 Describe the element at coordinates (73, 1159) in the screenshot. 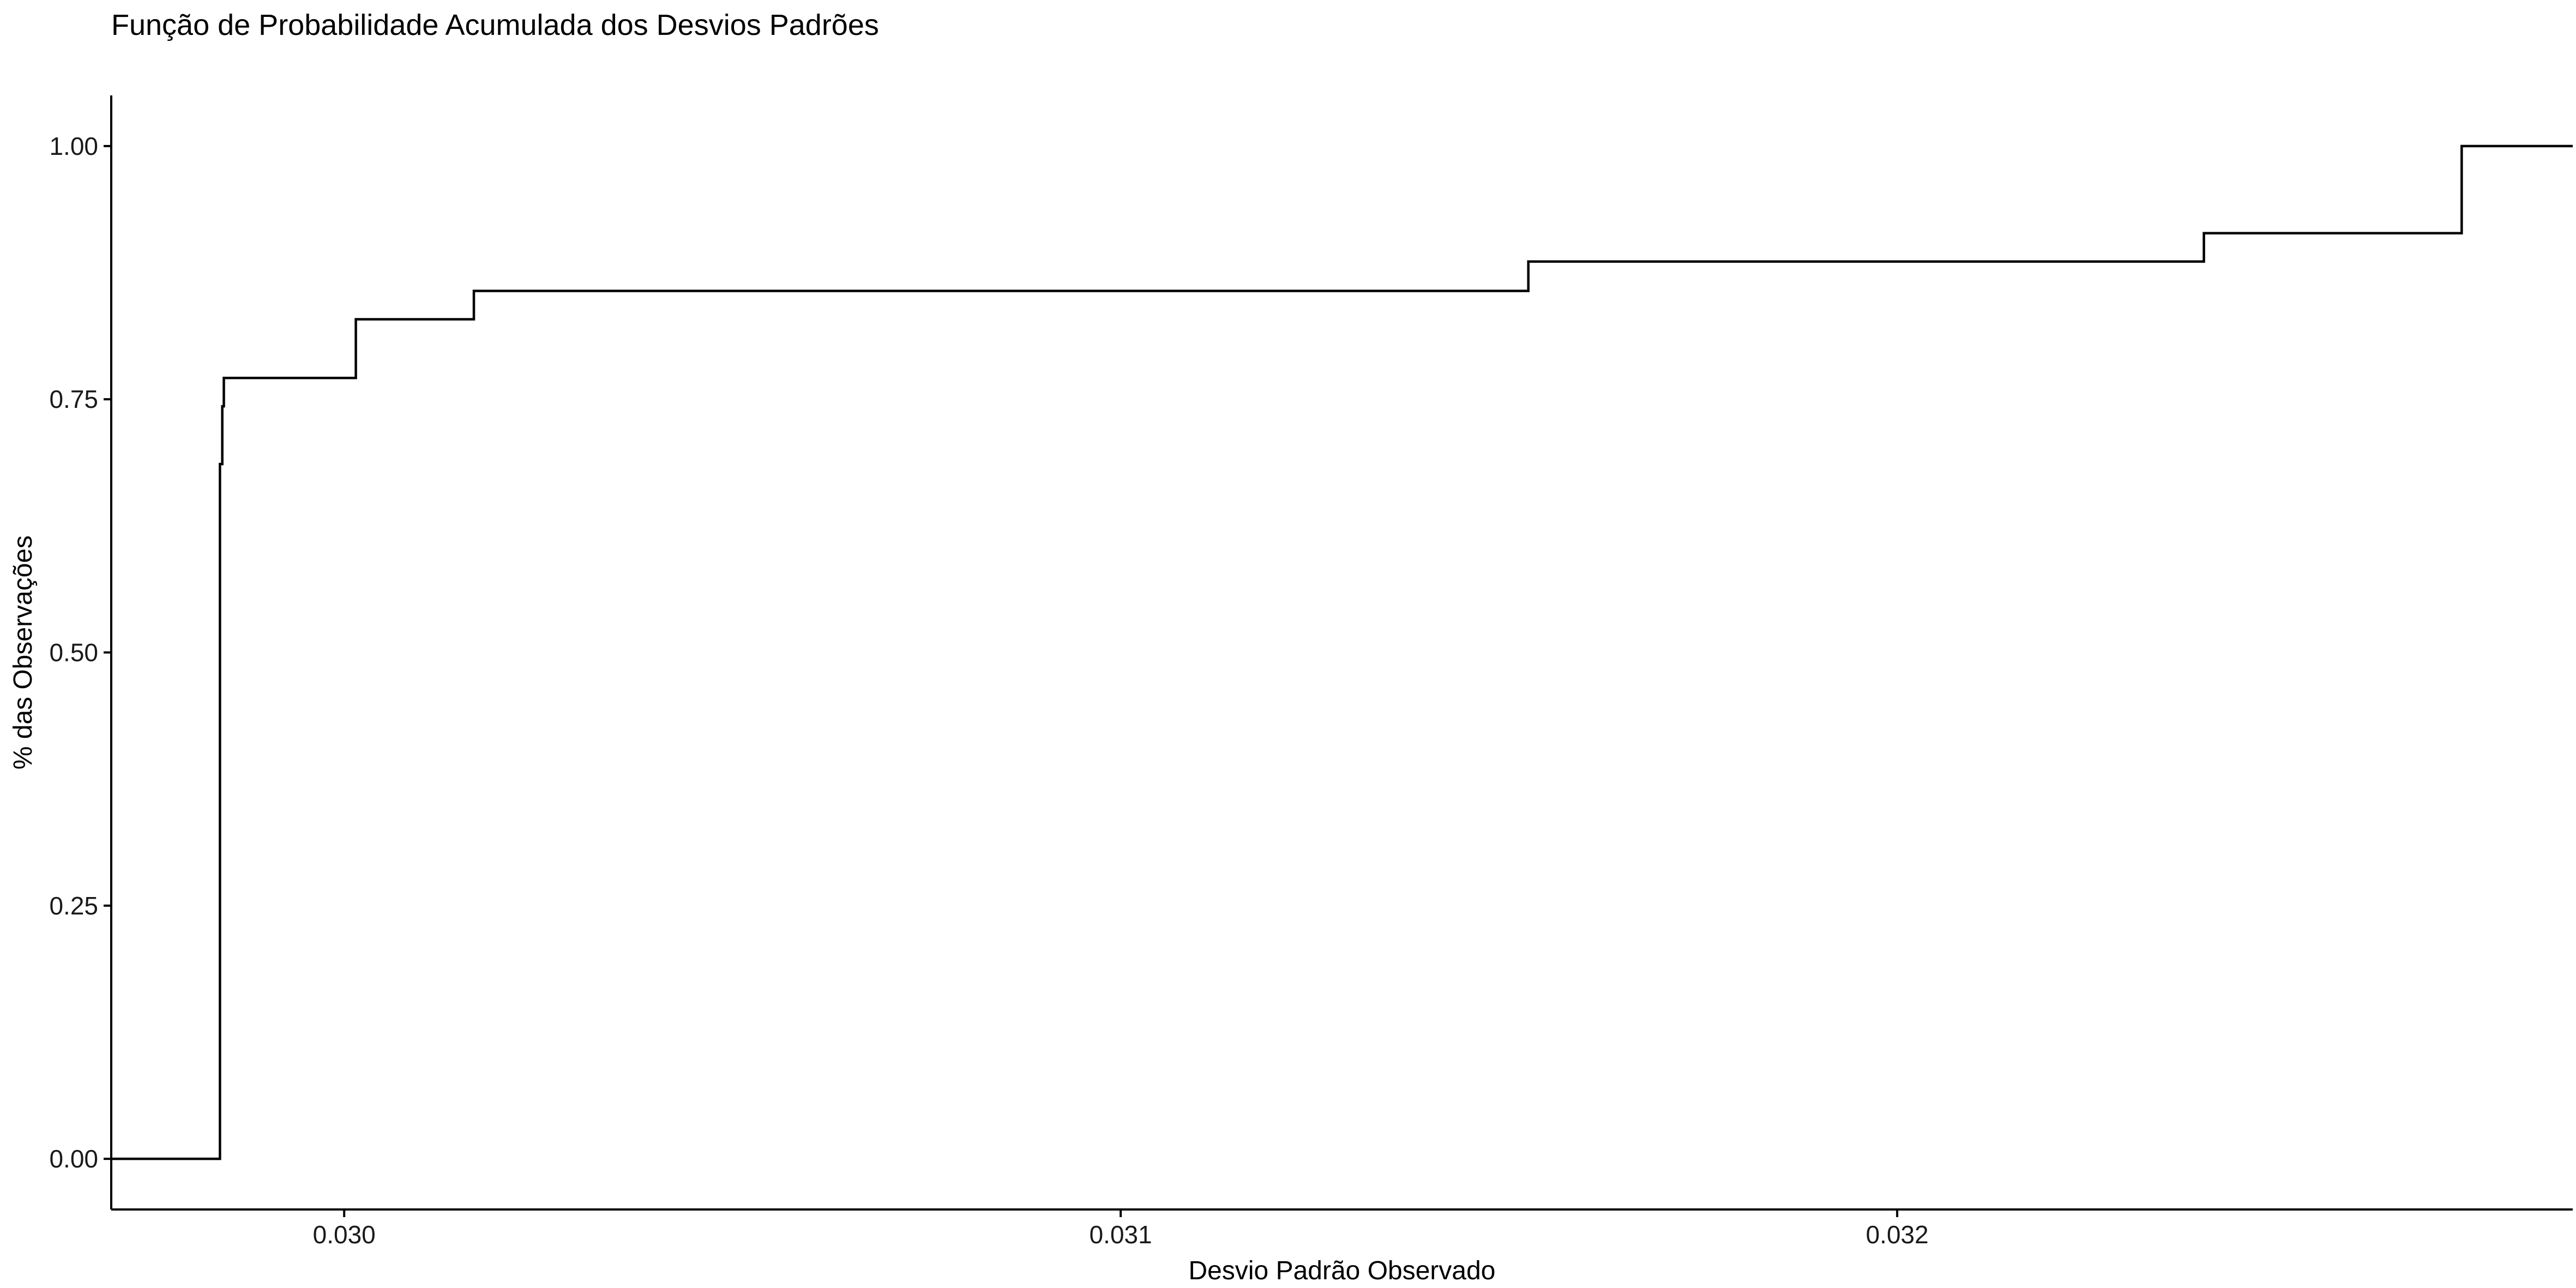

I see `y-tick-label: 0.00` at that location.